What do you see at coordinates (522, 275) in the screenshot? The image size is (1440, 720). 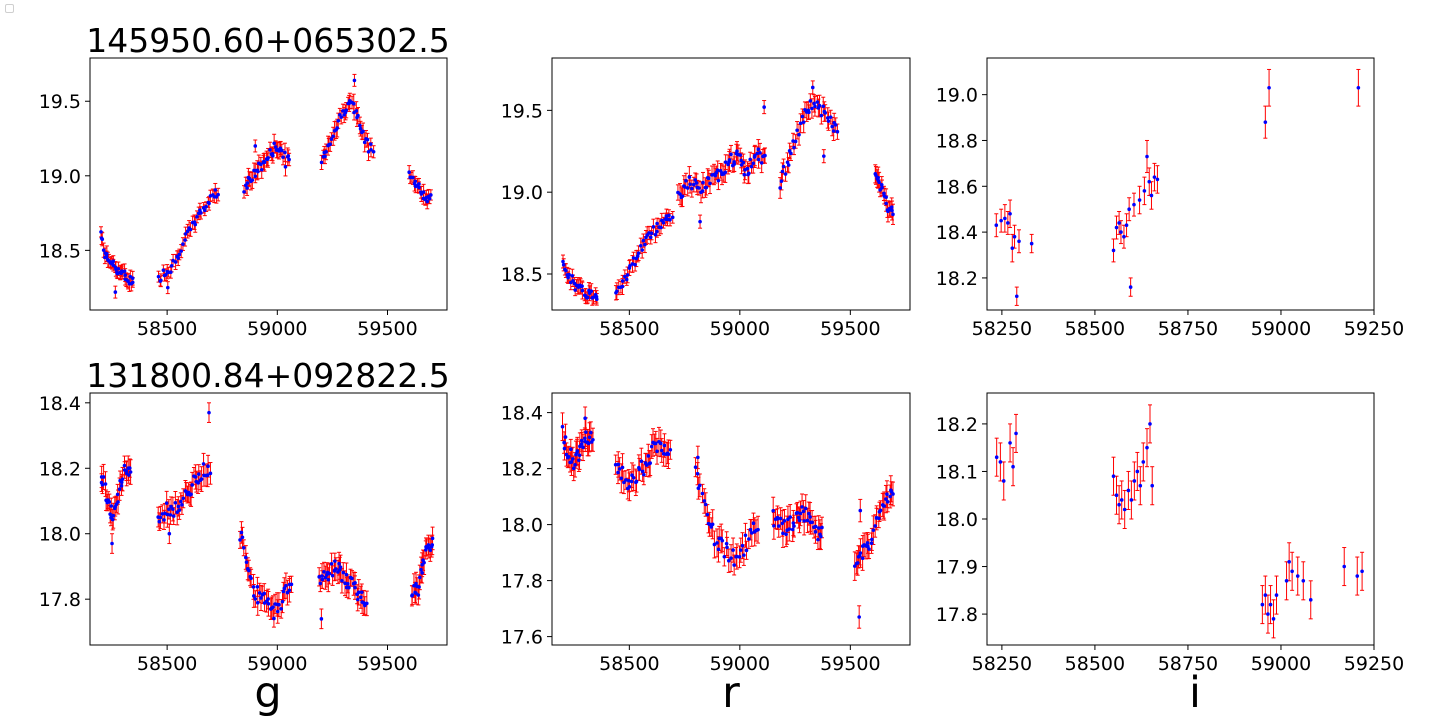 I see `y-tick-label: 18.5` at bounding box center [522, 275].